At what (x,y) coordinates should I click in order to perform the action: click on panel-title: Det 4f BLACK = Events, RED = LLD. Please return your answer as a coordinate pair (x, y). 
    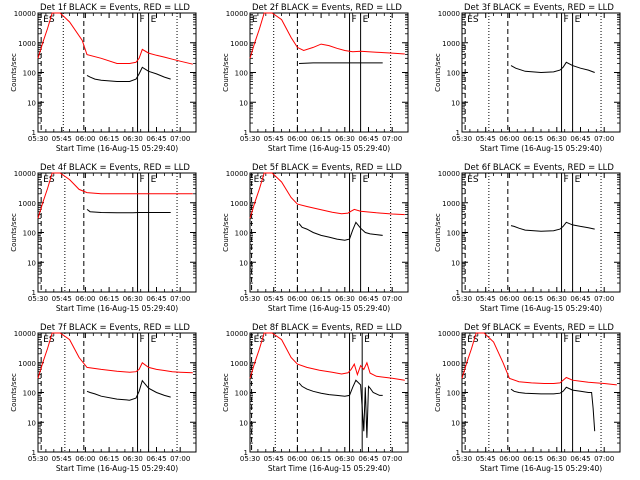
    Looking at the image, I should click on (115, 168).